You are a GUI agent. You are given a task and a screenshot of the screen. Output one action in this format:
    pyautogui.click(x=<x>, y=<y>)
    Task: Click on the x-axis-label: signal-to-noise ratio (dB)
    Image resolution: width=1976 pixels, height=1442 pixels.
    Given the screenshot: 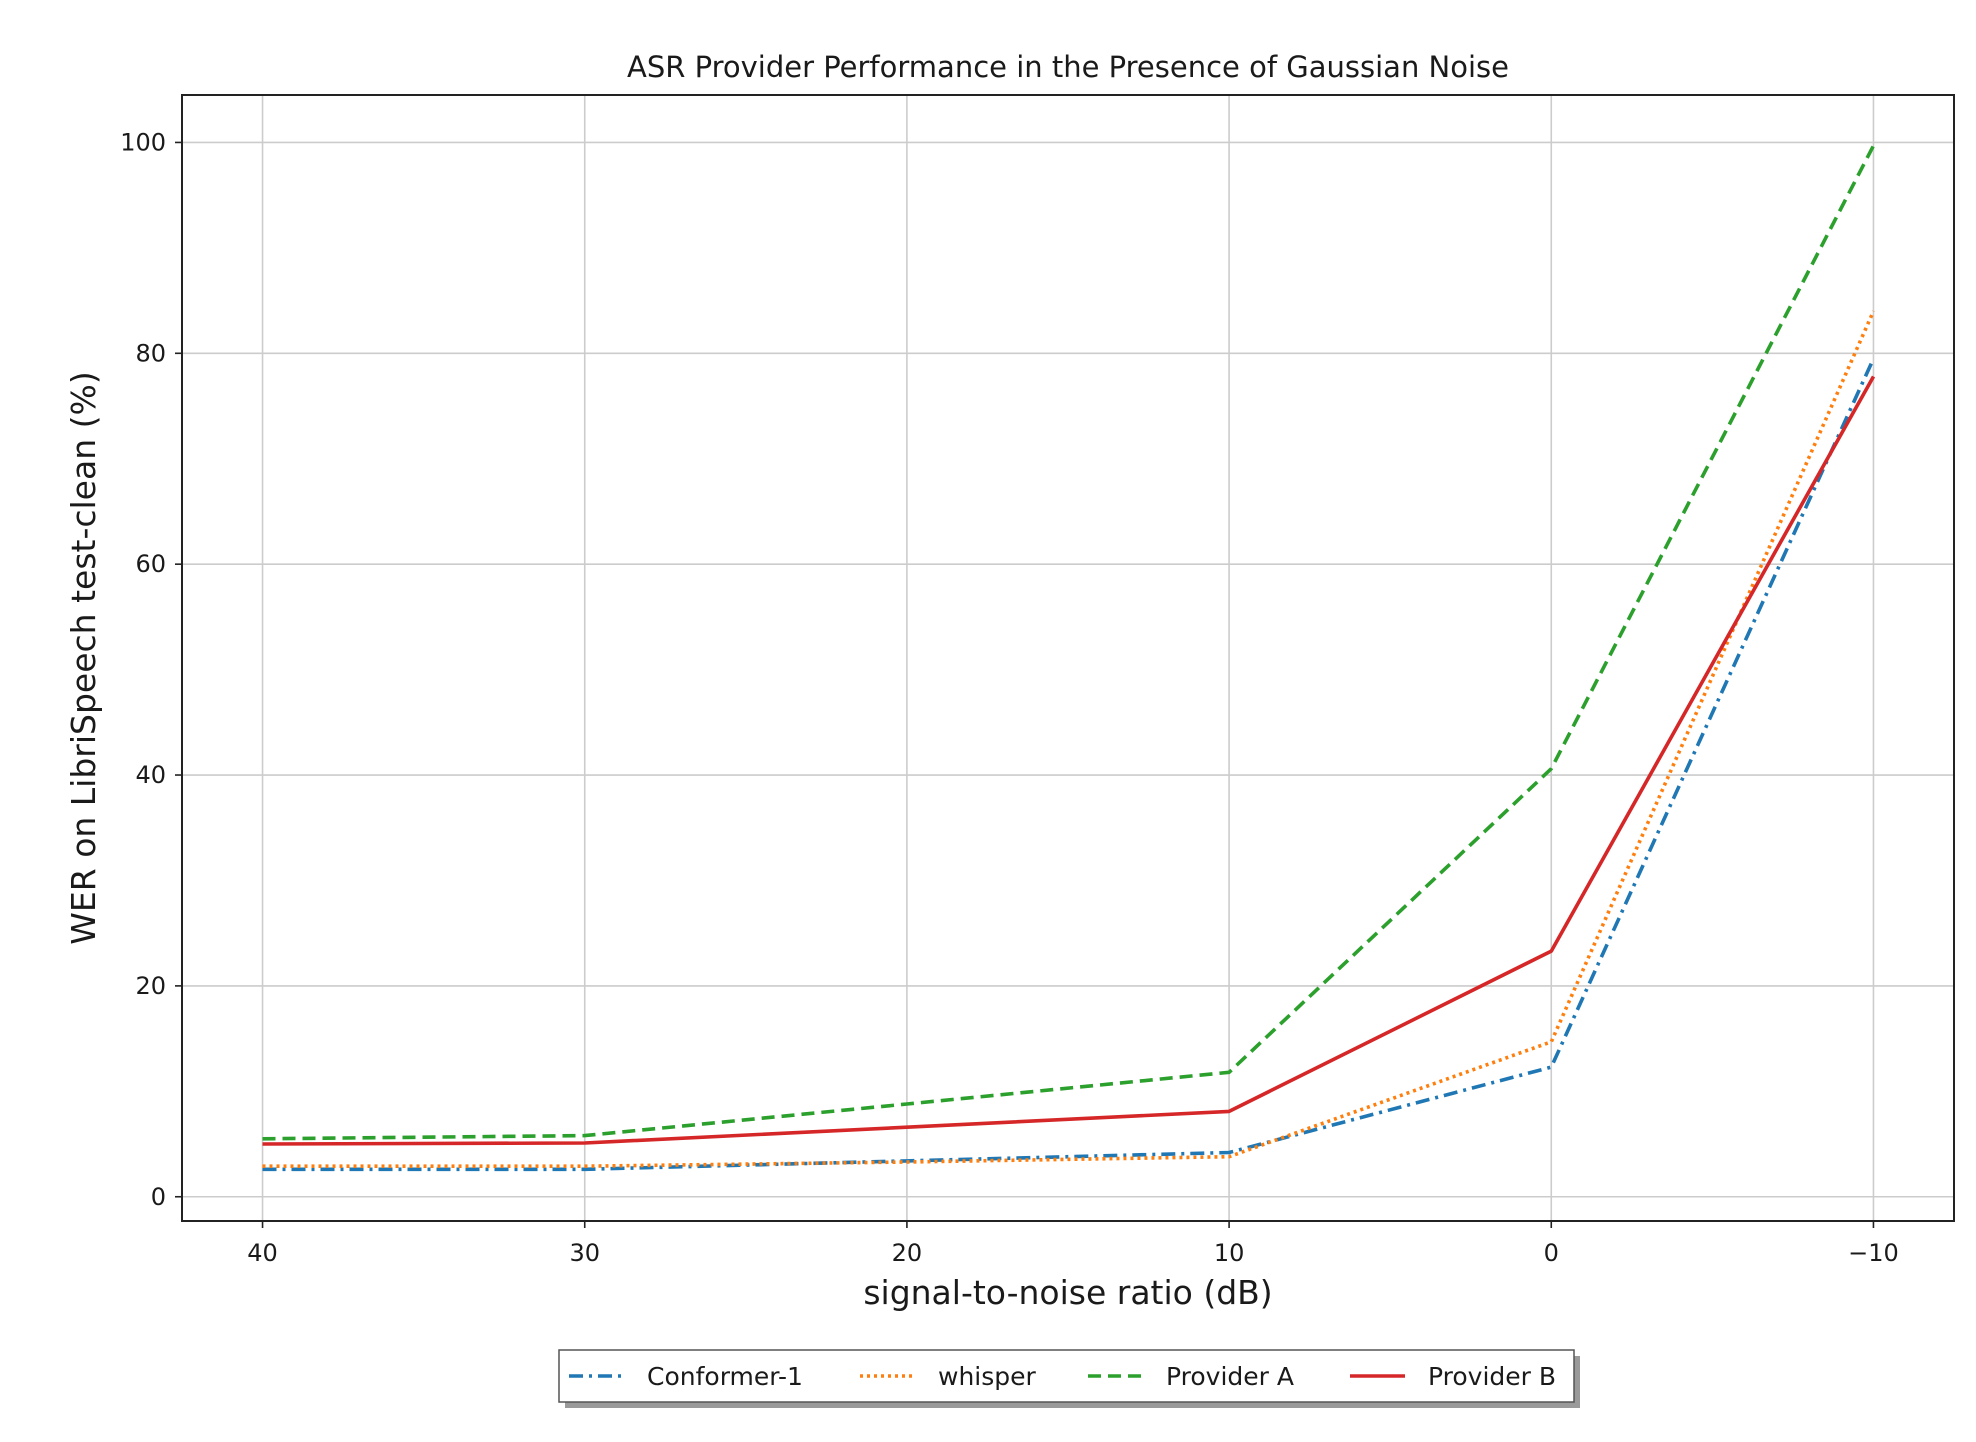 What is the action you would take?
    pyautogui.click(x=1067, y=1292)
    